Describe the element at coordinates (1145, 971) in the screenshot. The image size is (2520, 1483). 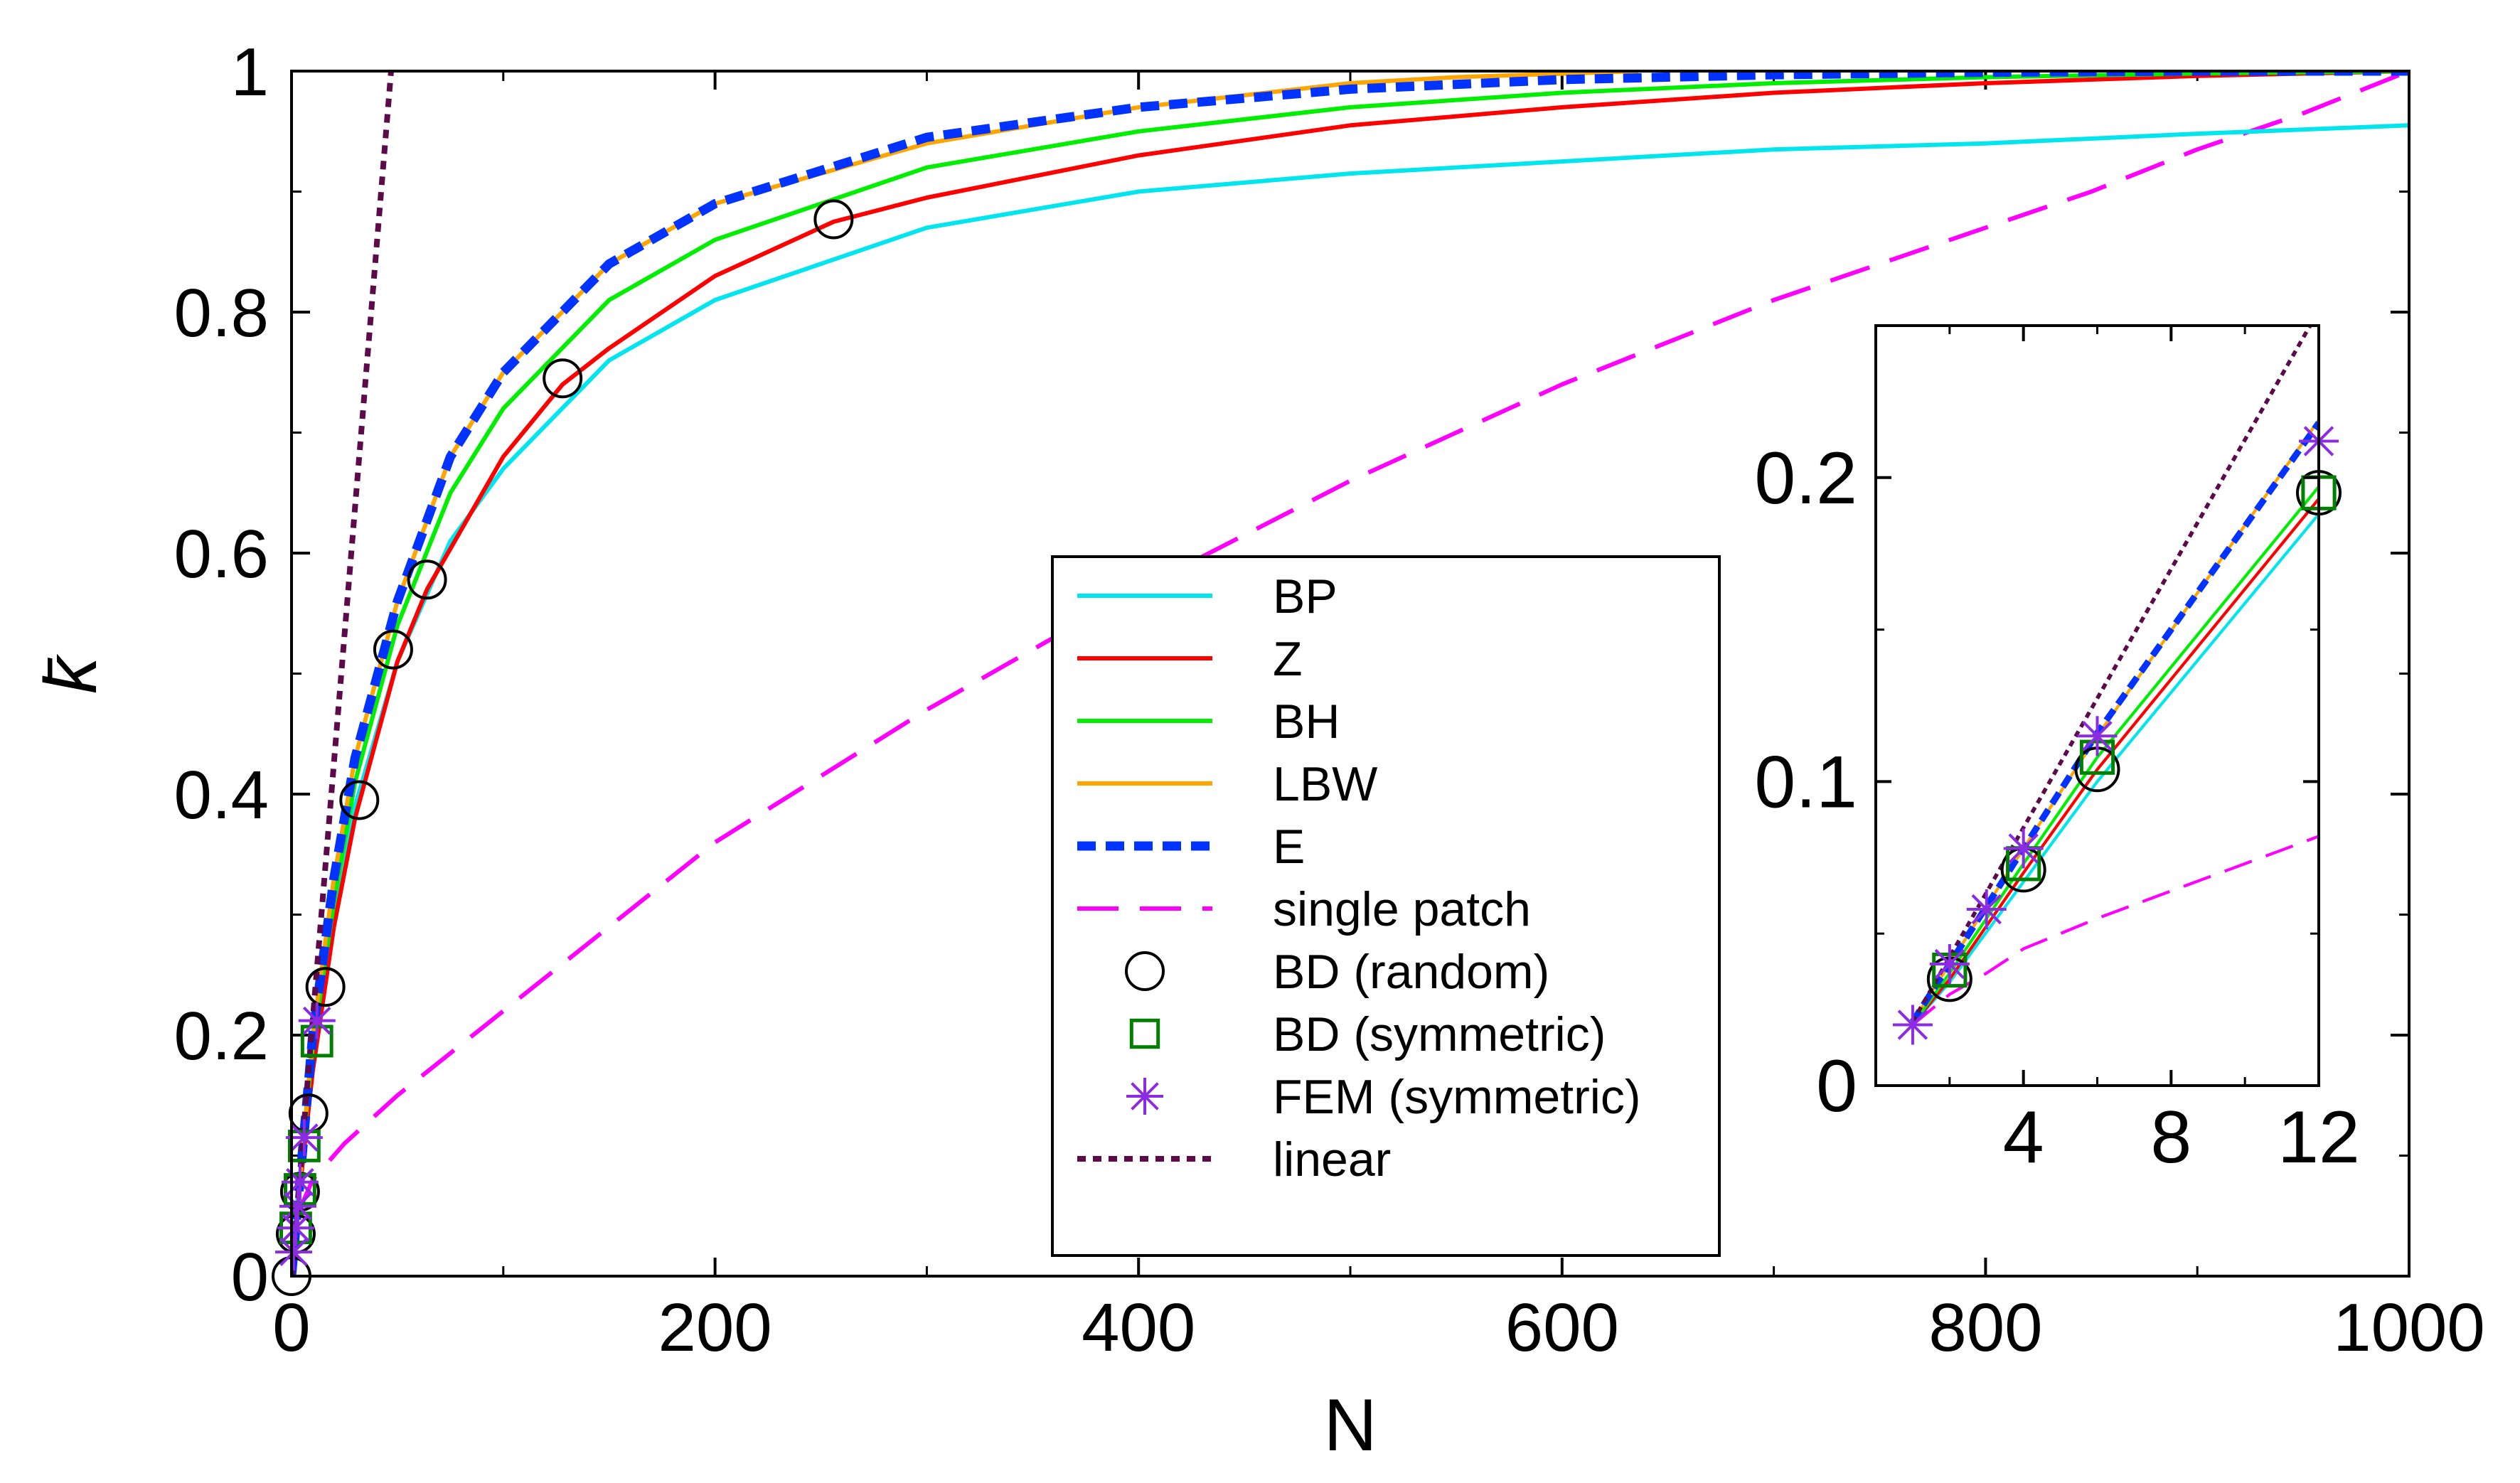
I see `legend-marker-bd-random` at that location.